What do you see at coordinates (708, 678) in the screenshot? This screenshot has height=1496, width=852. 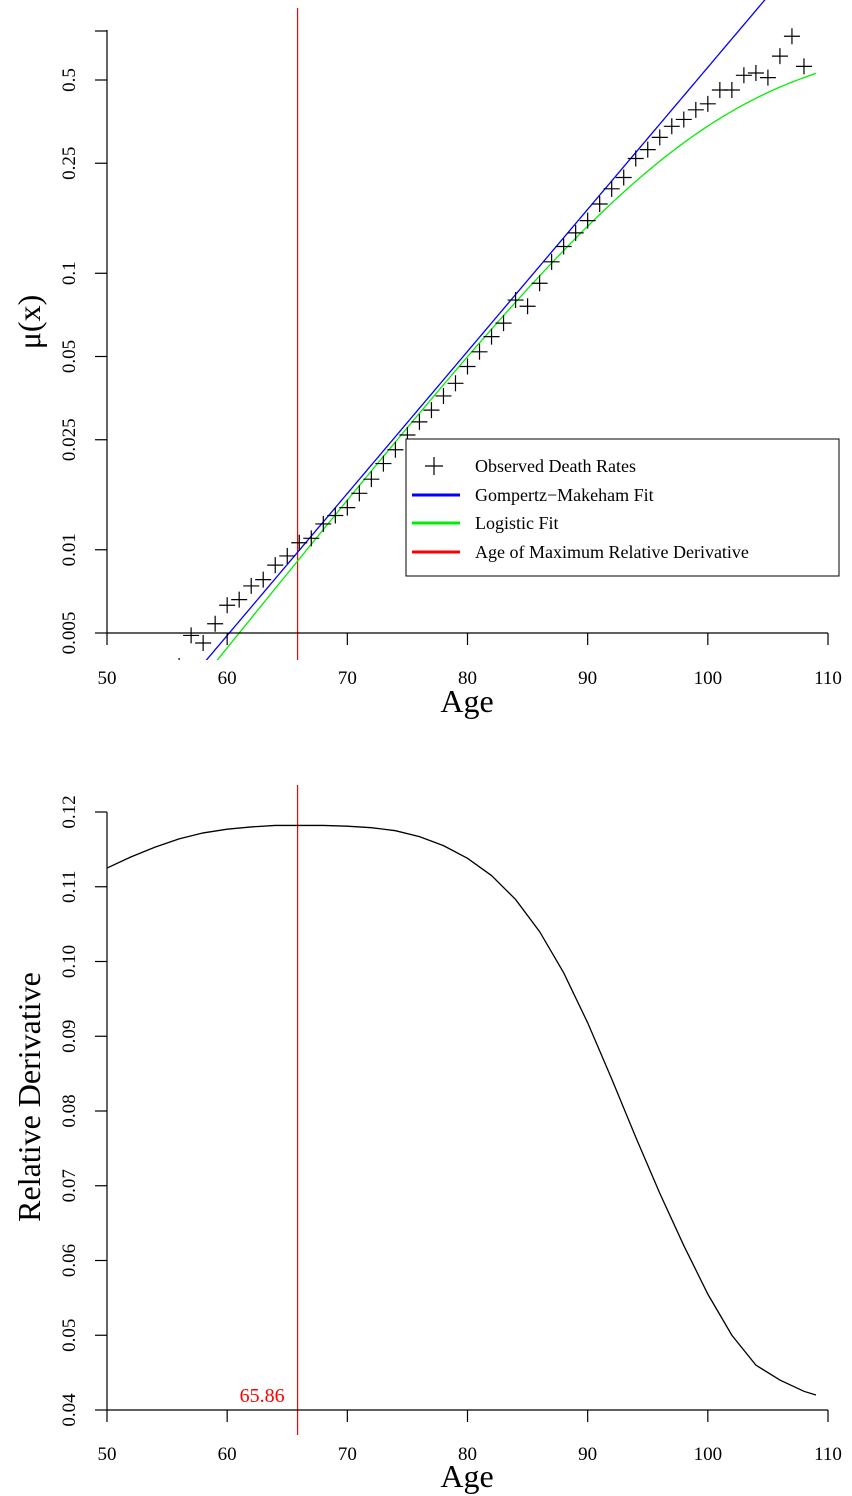 I see `top-x-tick-label: 100` at bounding box center [708, 678].